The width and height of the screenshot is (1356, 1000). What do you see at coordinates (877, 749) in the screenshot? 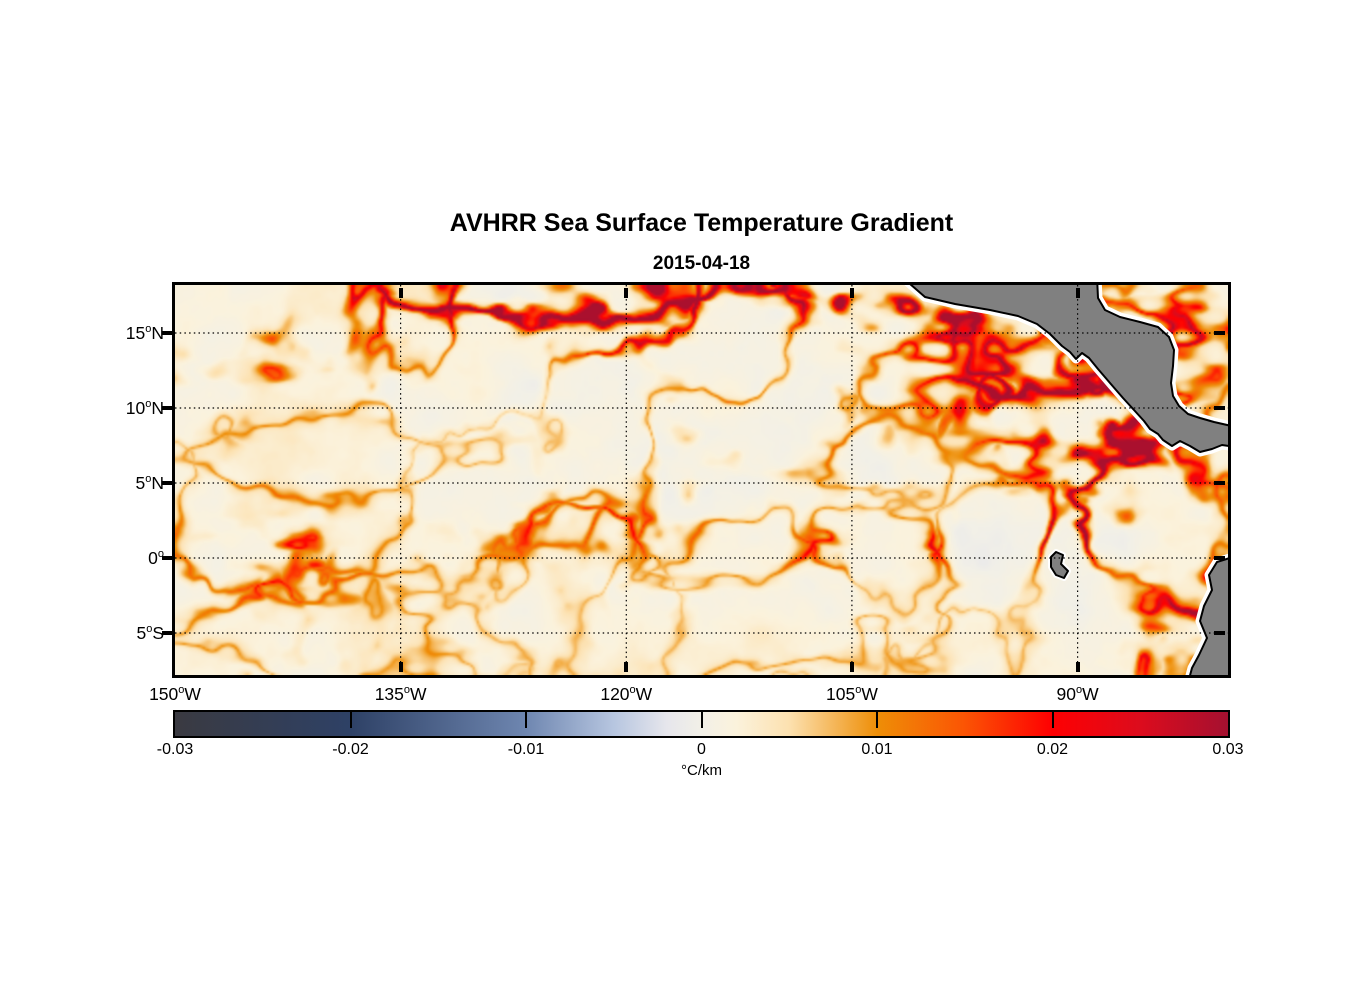
I see `colorbar-tick-label: 0.01` at bounding box center [877, 749].